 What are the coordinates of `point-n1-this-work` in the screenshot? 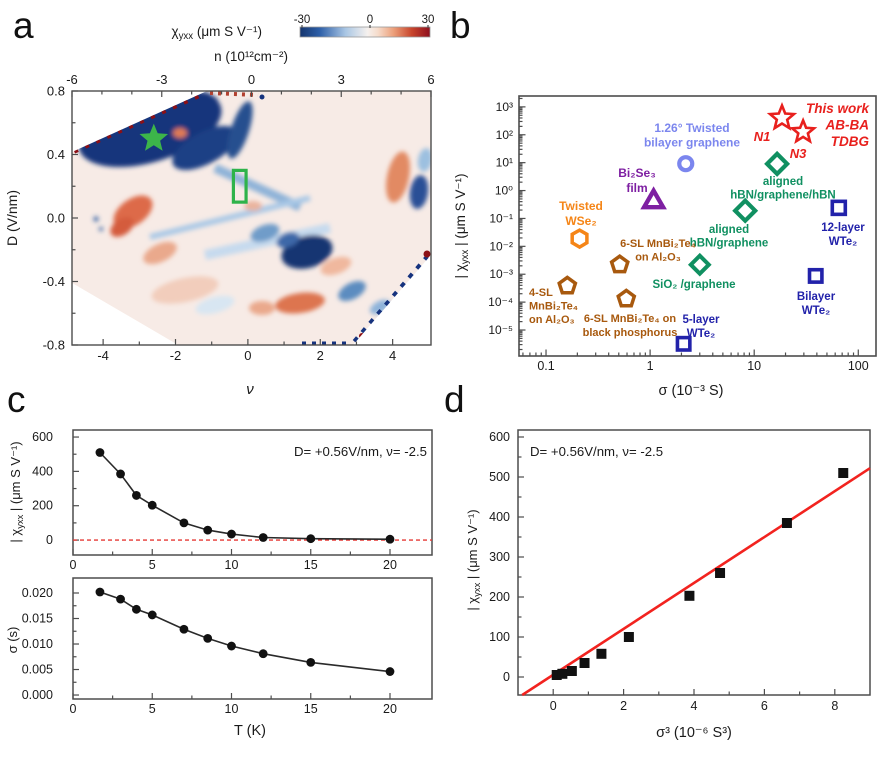 It's located at (782, 116).